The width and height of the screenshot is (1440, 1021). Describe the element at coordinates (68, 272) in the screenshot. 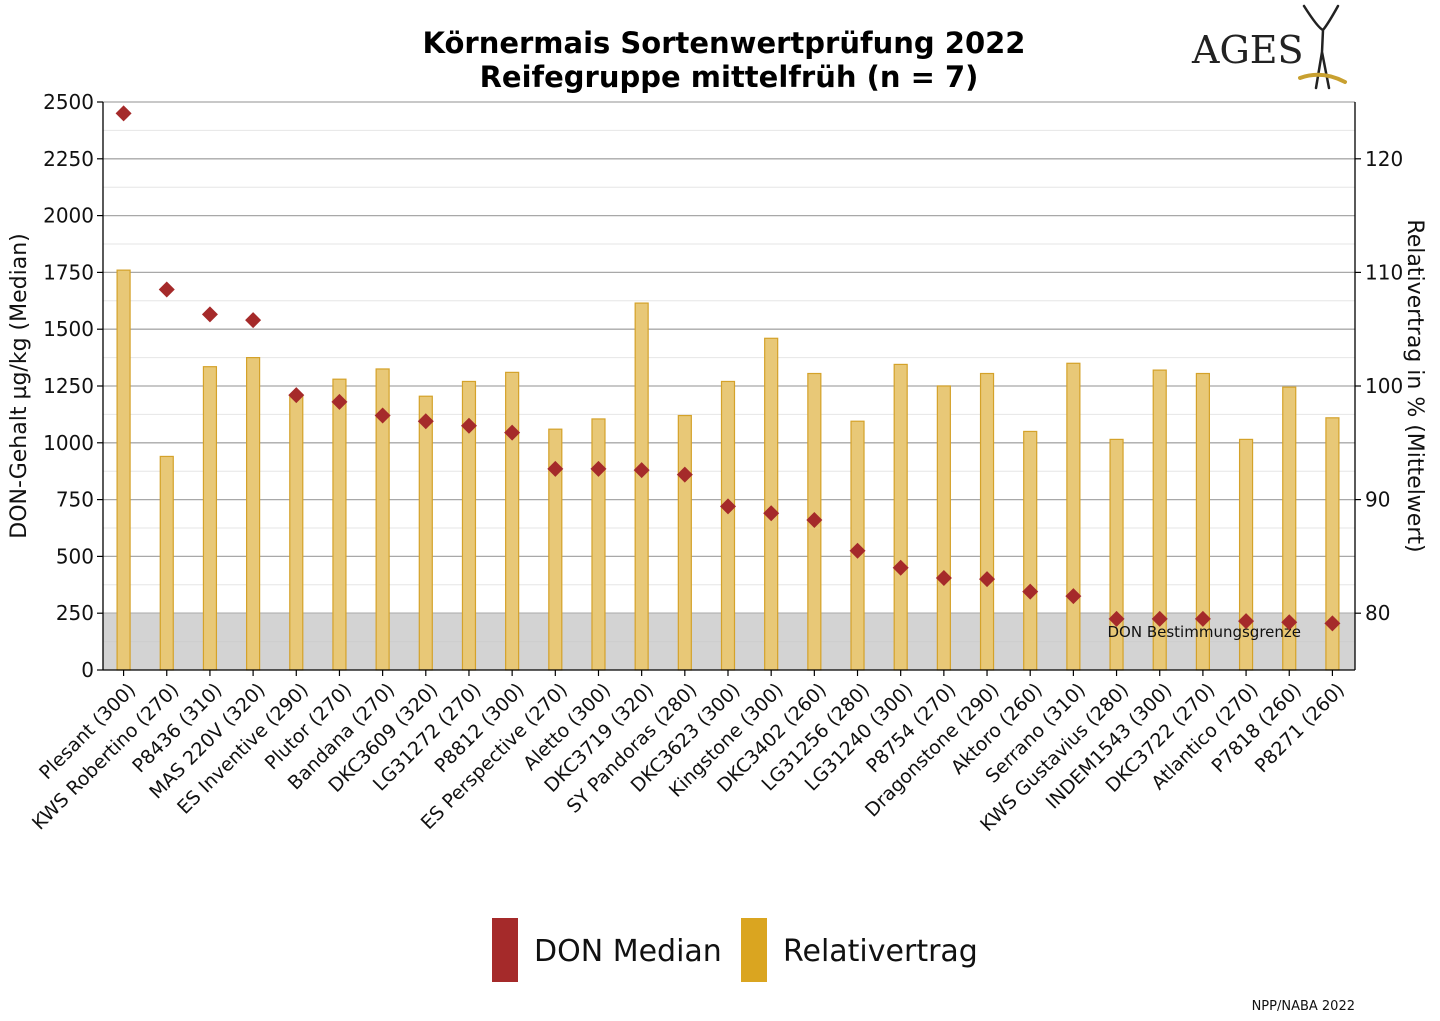

I see `y-tick-label: 1750` at that location.